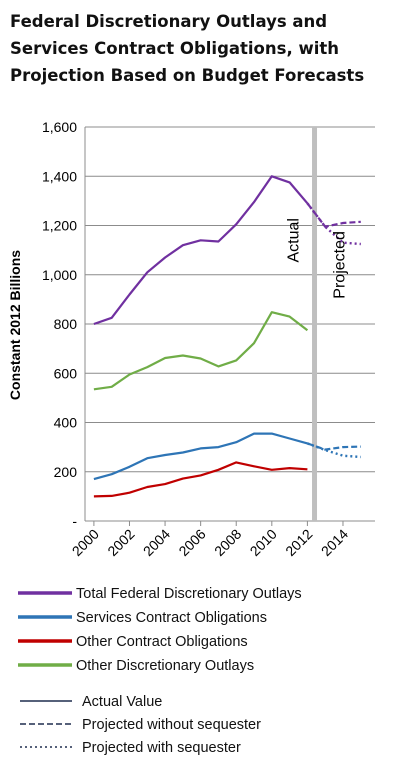  What do you see at coordinates (263, 542) in the screenshot?
I see `x-tick-label: 2010` at bounding box center [263, 542].